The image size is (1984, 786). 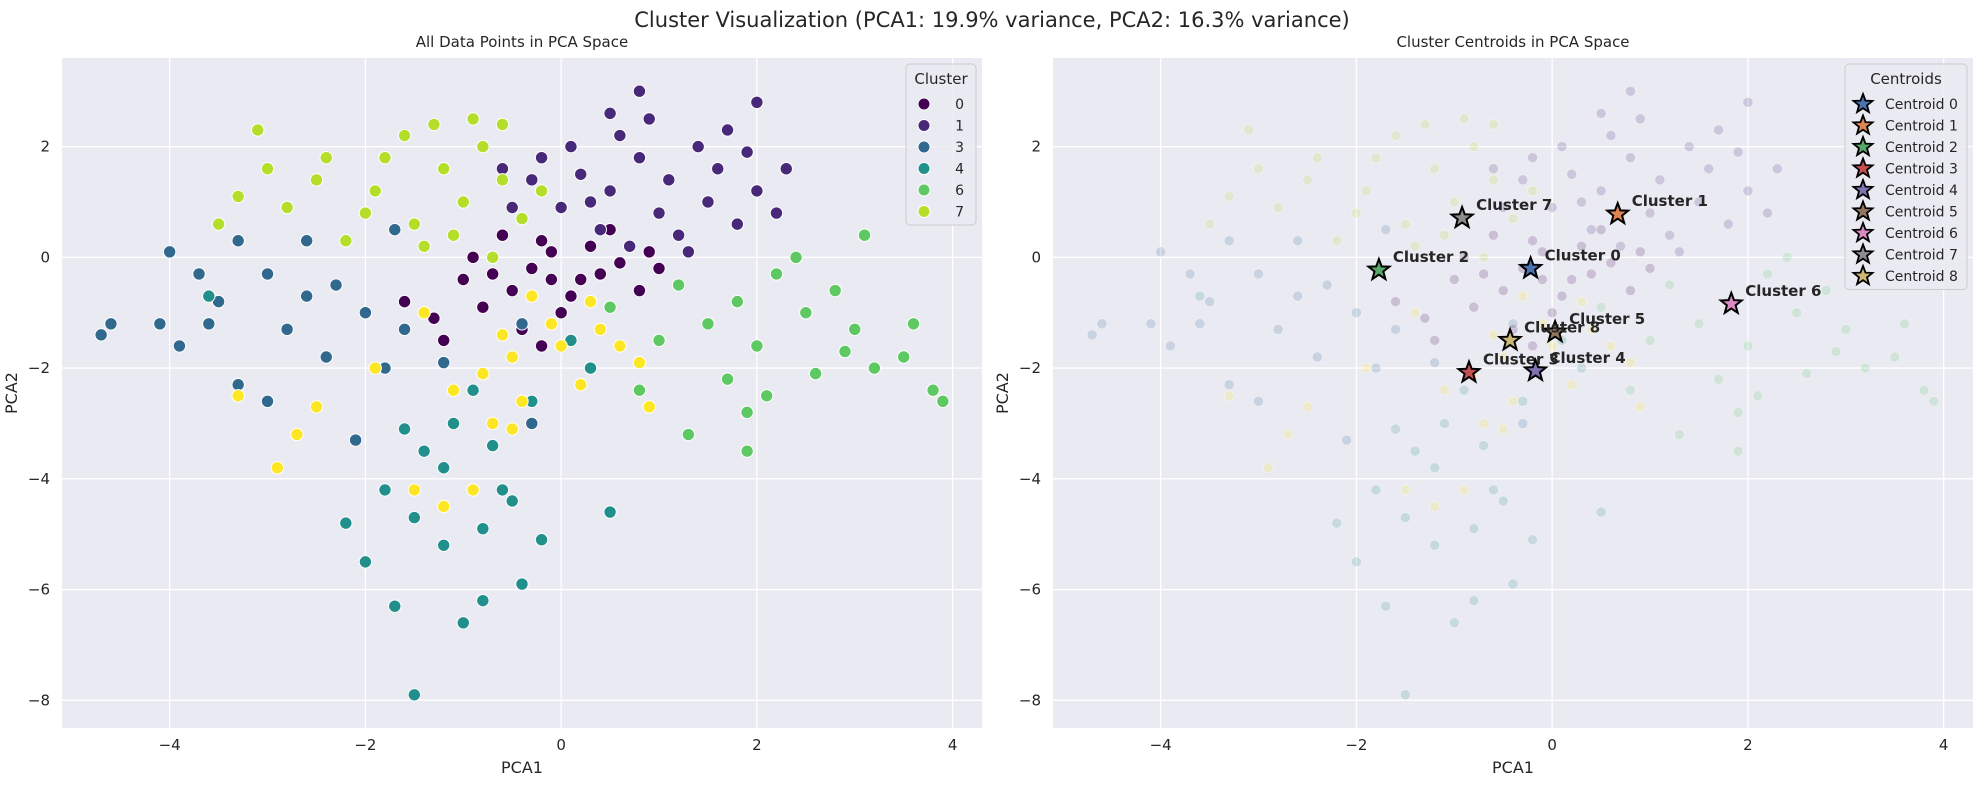 I want to click on legend-label: 3, so click(x=959, y=148).